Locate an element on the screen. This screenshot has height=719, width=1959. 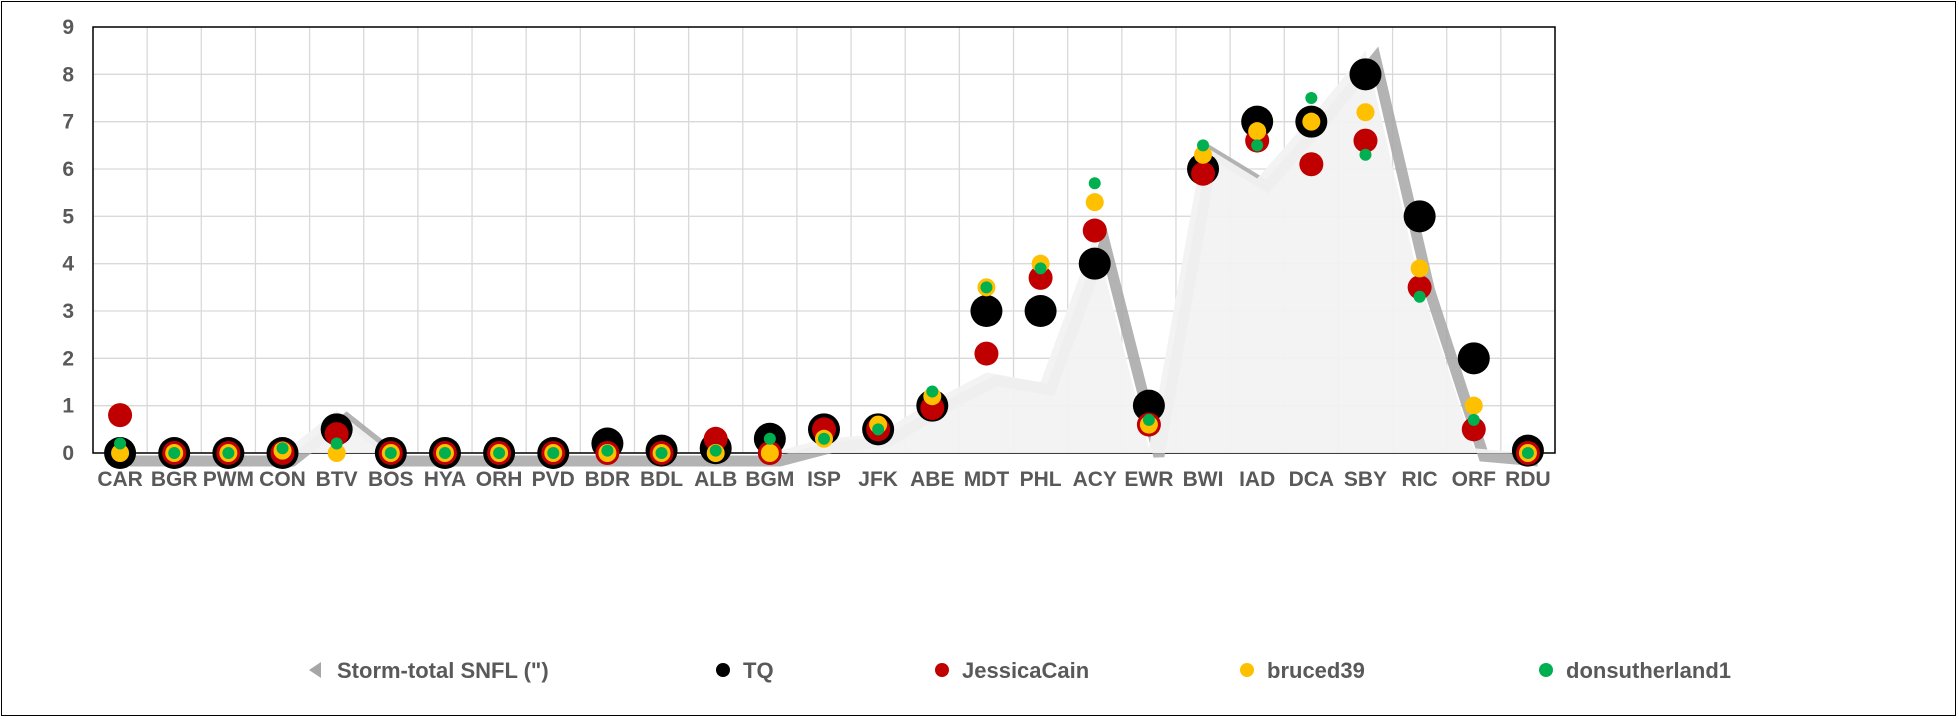
legend-label-storm-total-snfl-: Storm-total SNFL (") is located at coordinates (443, 670).